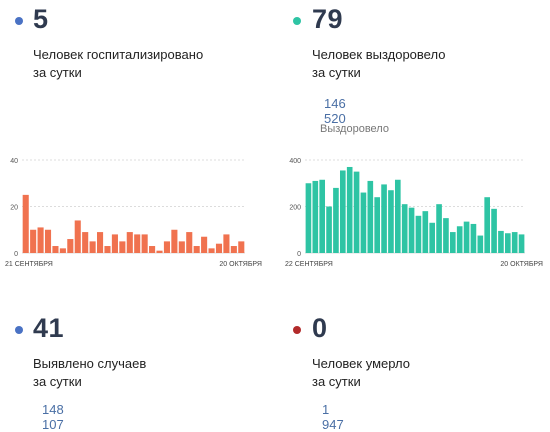 This screenshot has width=550, height=432. Describe the element at coordinates (29, 264) in the screenshot. I see `hosp-xaxis-start-label: 21 СЕНТЯБРЯ` at that location.